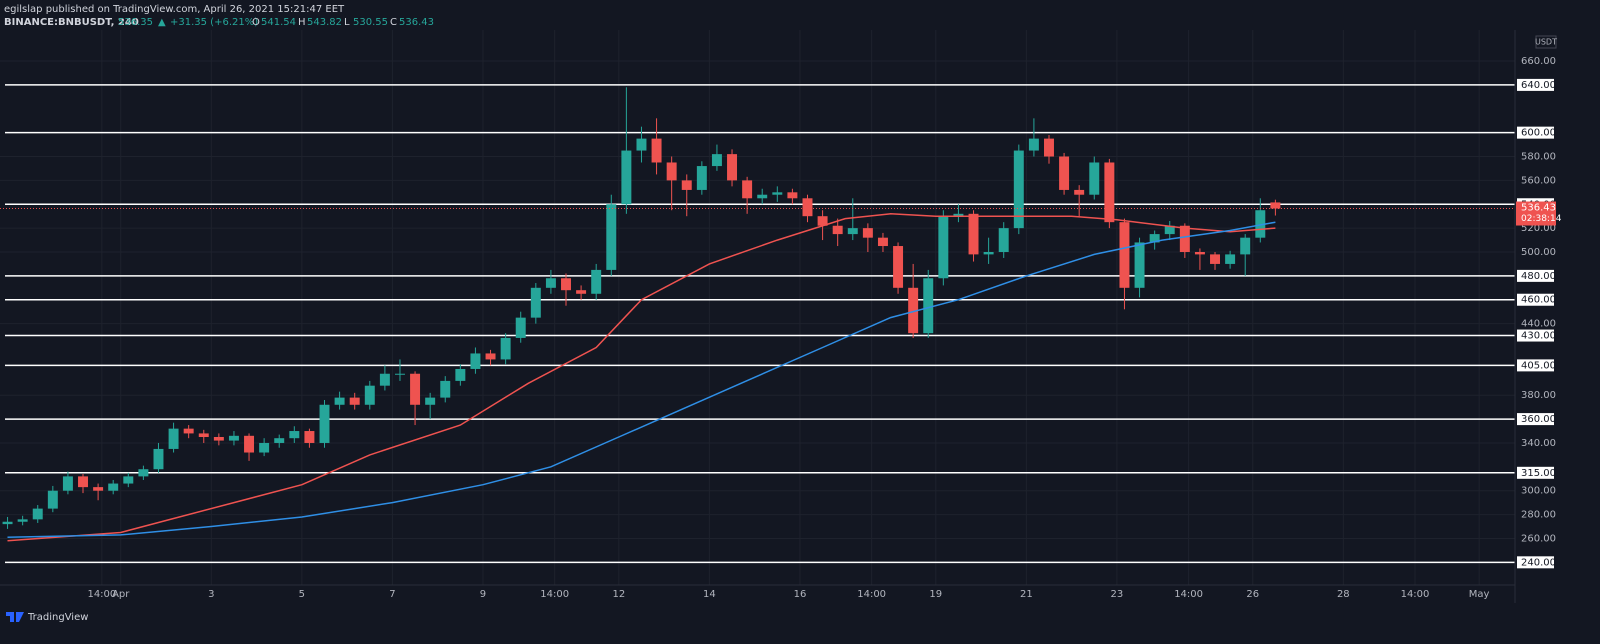 This screenshot has height=644, width=1600. I want to click on level-label: 240.00, so click(1538, 562).